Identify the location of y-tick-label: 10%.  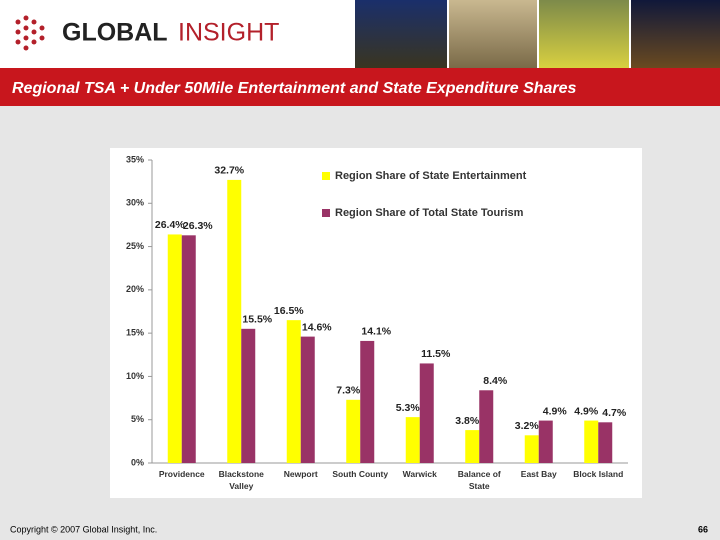
(135, 376).